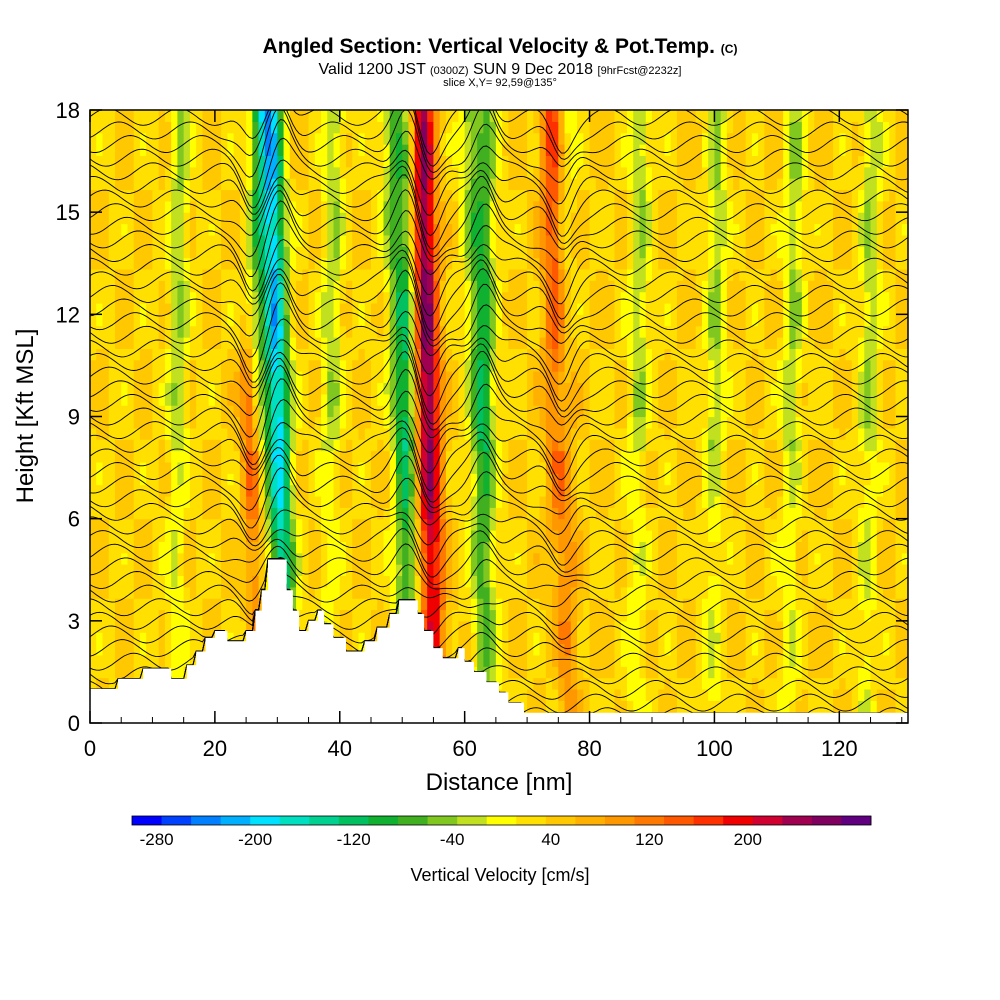 Image resolution: width=1000 pixels, height=1000 pixels. I want to click on chart-title-units: (C), so click(729, 49).